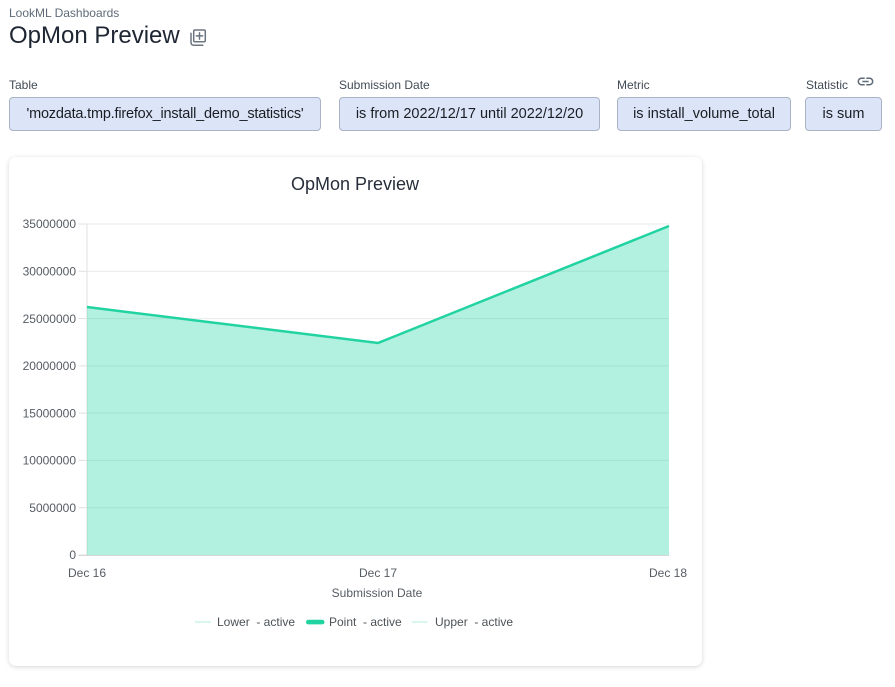 This screenshot has height=687, width=895. Describe the element at coordinates (378, 573) in the screenshot. I see `svg-text: Dec 17` at that location.